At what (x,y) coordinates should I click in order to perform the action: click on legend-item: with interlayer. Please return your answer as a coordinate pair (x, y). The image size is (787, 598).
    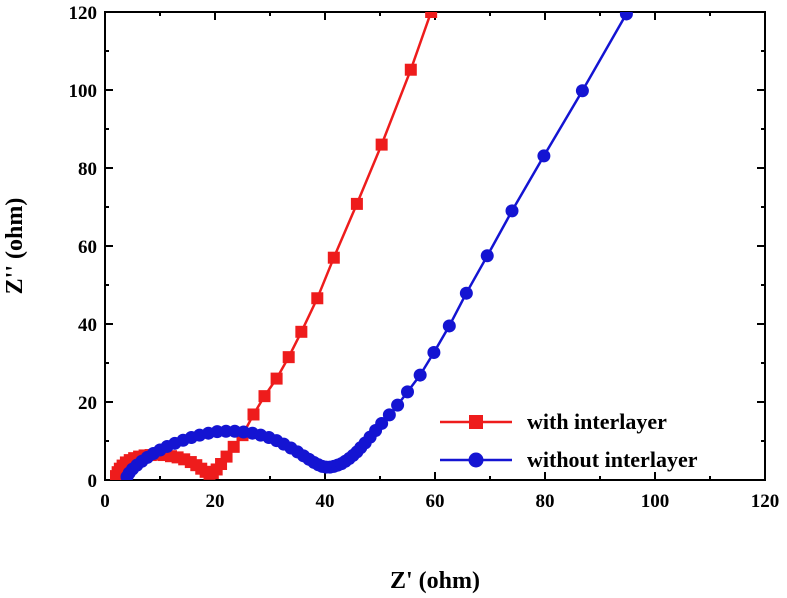
    Looking at the image, I should click on (553, 421).